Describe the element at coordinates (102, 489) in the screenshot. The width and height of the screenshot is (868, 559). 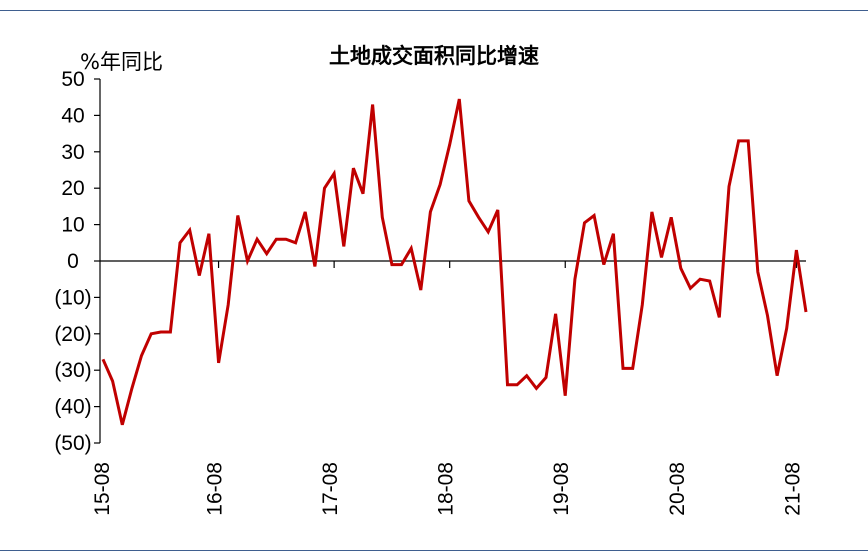
I see `x-tick-label: 15-08` at that location.